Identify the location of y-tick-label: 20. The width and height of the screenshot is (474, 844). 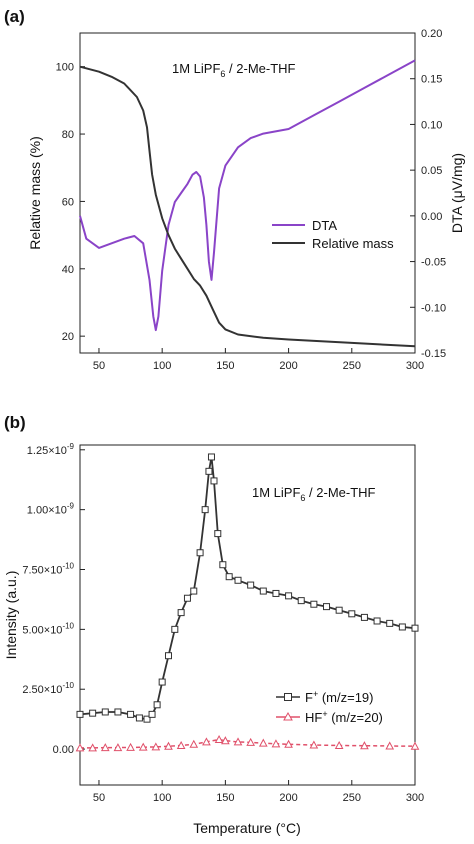
(68, 337).